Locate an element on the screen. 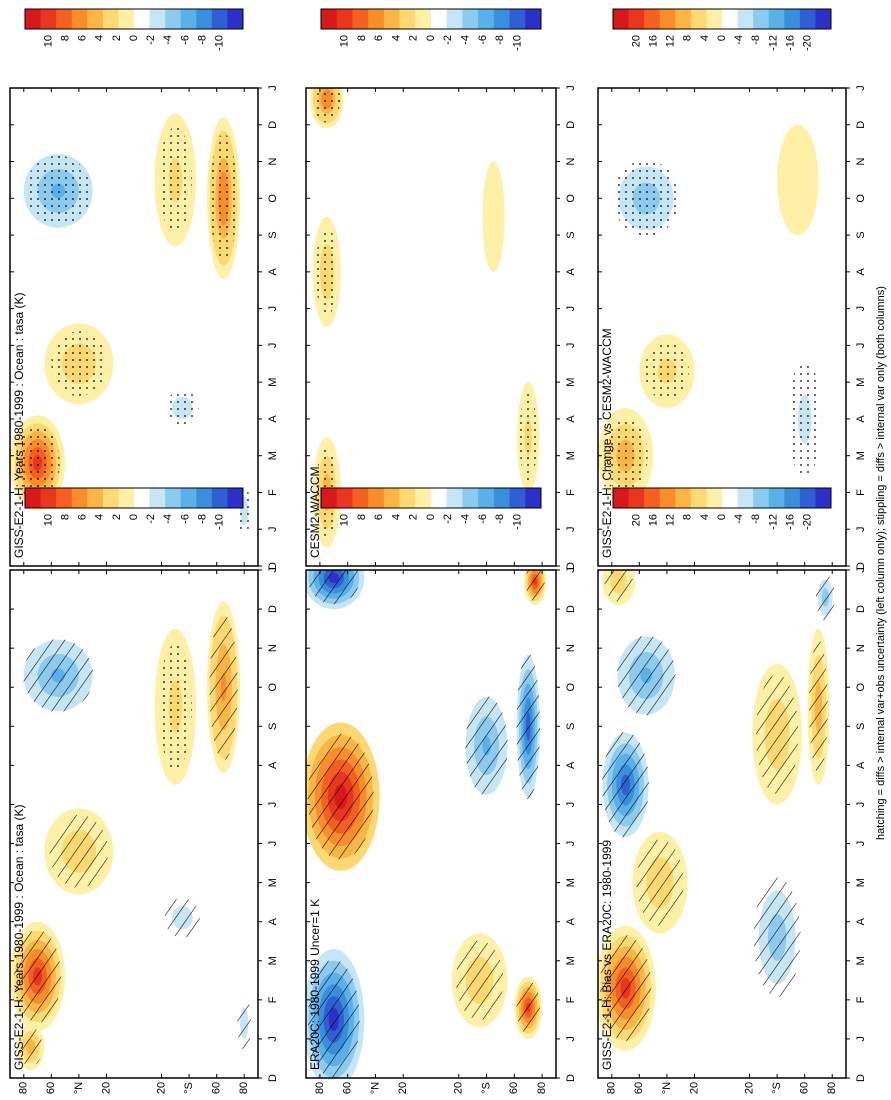 The image size is (891, 1100). colorbar-tick-label: -8 is located at coordinates (756, 40).